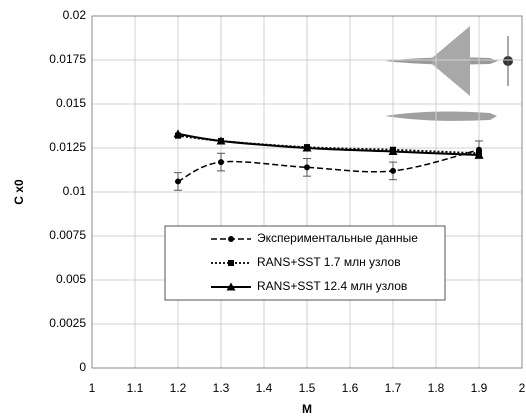 Image resolution: width=526 pixels, height=418 pixels. I want to click on x-tick-label: 2, so click(522, 388).